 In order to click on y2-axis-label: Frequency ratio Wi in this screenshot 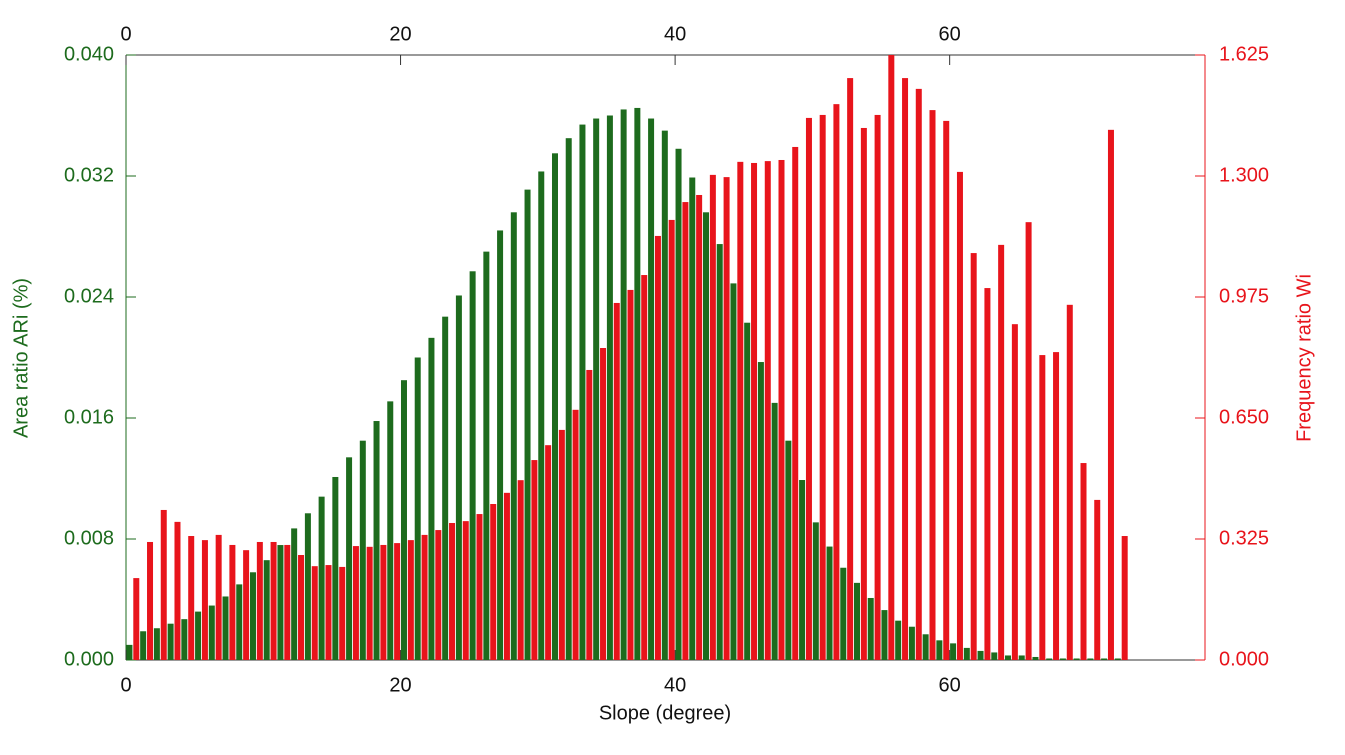, I will do `click(1304, 358)`.